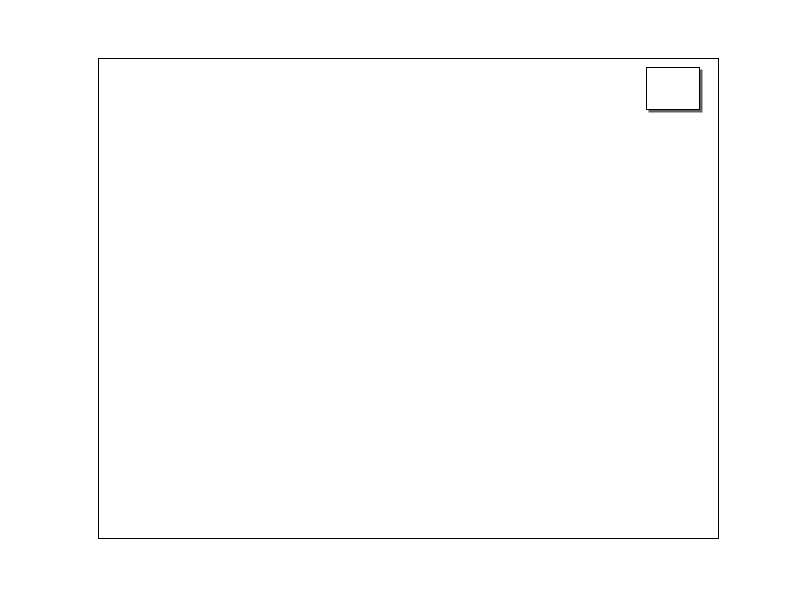  I want to click on legend-item-tp, so click(672, 79).